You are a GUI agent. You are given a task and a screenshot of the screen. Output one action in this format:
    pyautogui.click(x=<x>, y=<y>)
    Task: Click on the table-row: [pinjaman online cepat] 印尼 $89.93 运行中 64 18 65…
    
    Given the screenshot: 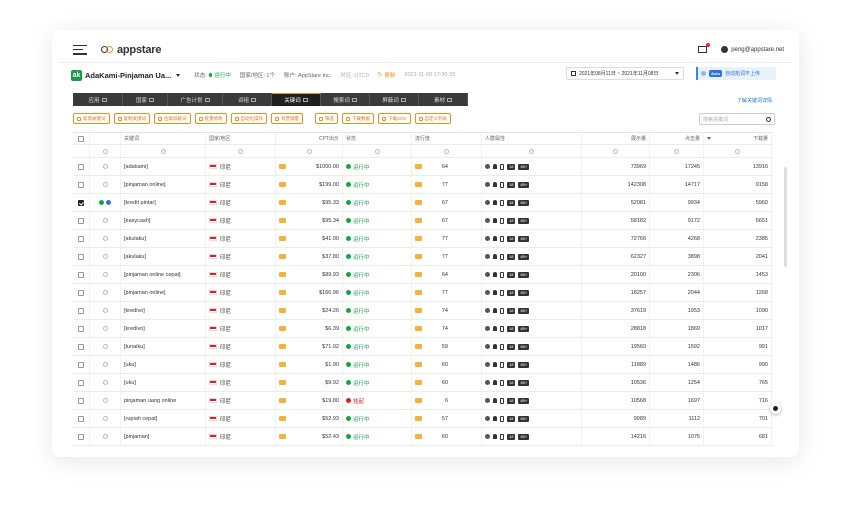 What is the action you would take?
    pyautogui.click(x=423, y=275)
    